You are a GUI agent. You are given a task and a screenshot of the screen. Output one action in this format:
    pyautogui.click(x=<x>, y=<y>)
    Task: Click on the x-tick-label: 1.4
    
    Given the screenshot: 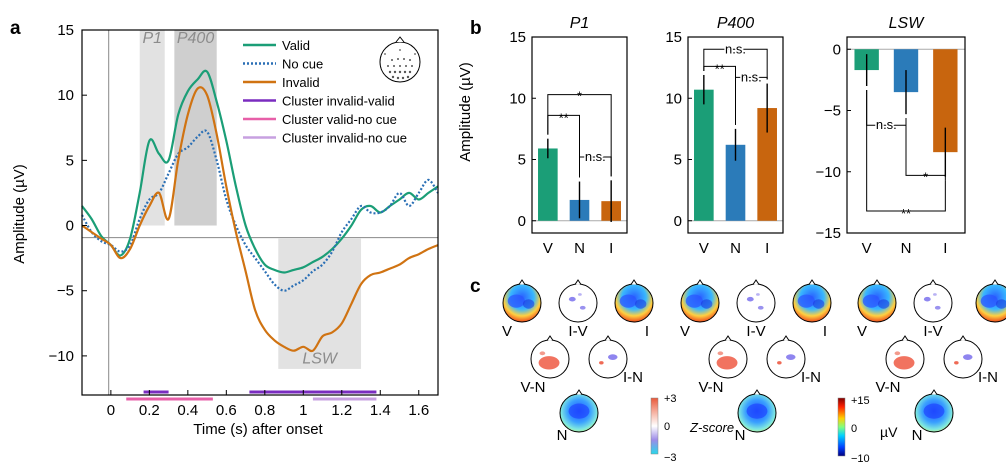 What is the action you would take?
    pyautogui.click(x=380, y=410)
    